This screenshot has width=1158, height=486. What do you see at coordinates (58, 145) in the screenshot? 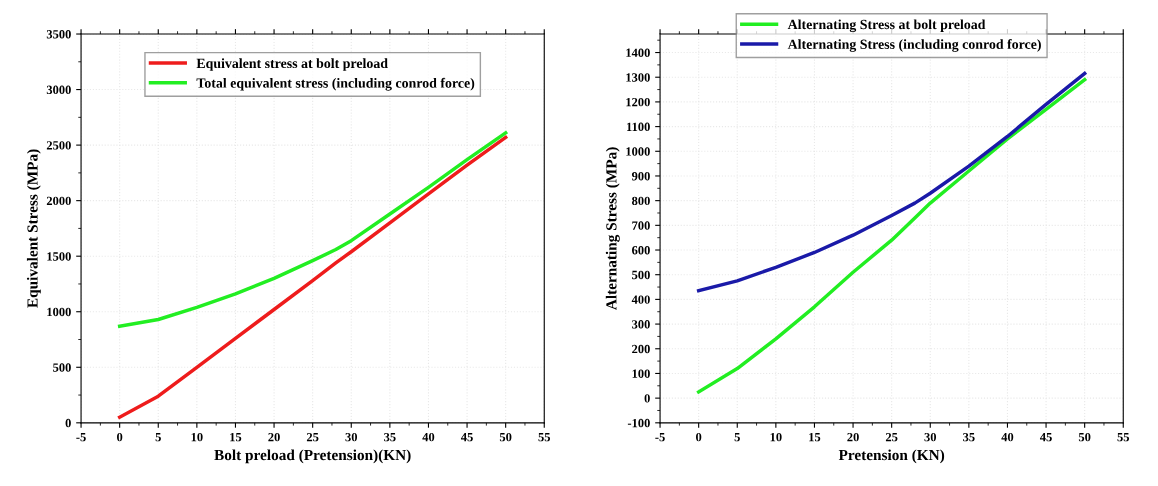
I see `y-tick-label: 2500` at bounding box center [58, 145].